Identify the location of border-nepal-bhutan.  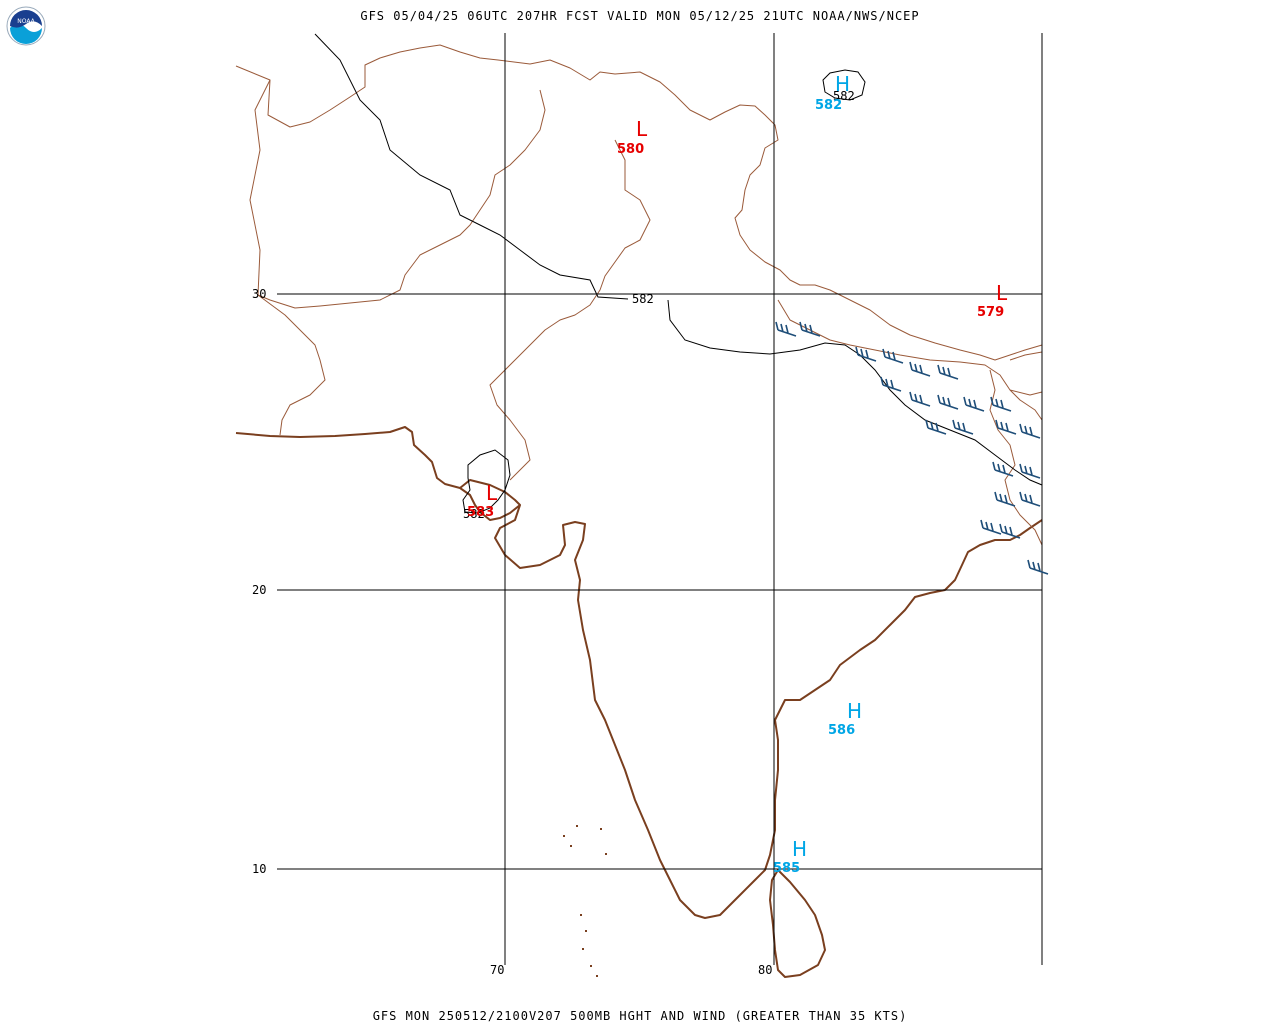
(910, 360).